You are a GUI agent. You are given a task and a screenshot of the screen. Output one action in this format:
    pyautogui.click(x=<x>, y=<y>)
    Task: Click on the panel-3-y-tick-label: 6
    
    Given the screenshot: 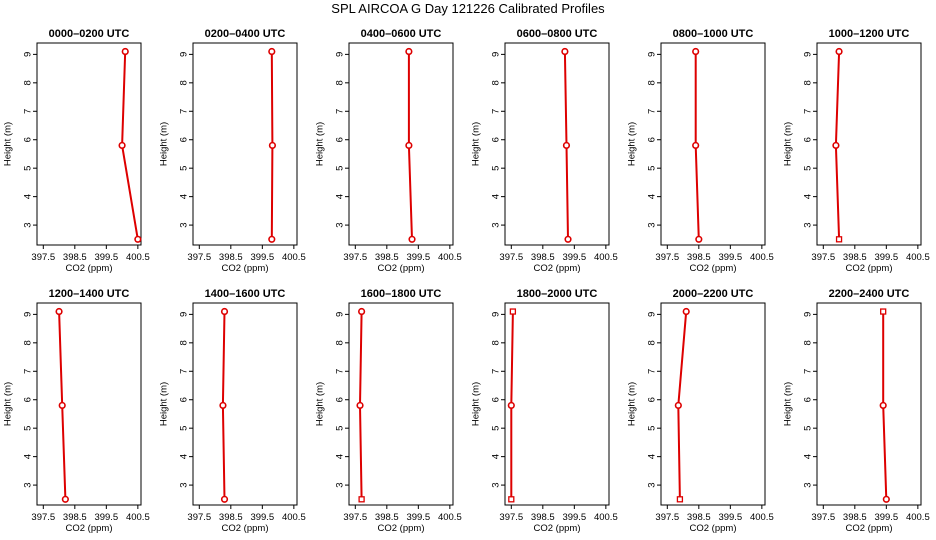 What is the action you would take?
    pyautogui.click(x=340, y=139)
    